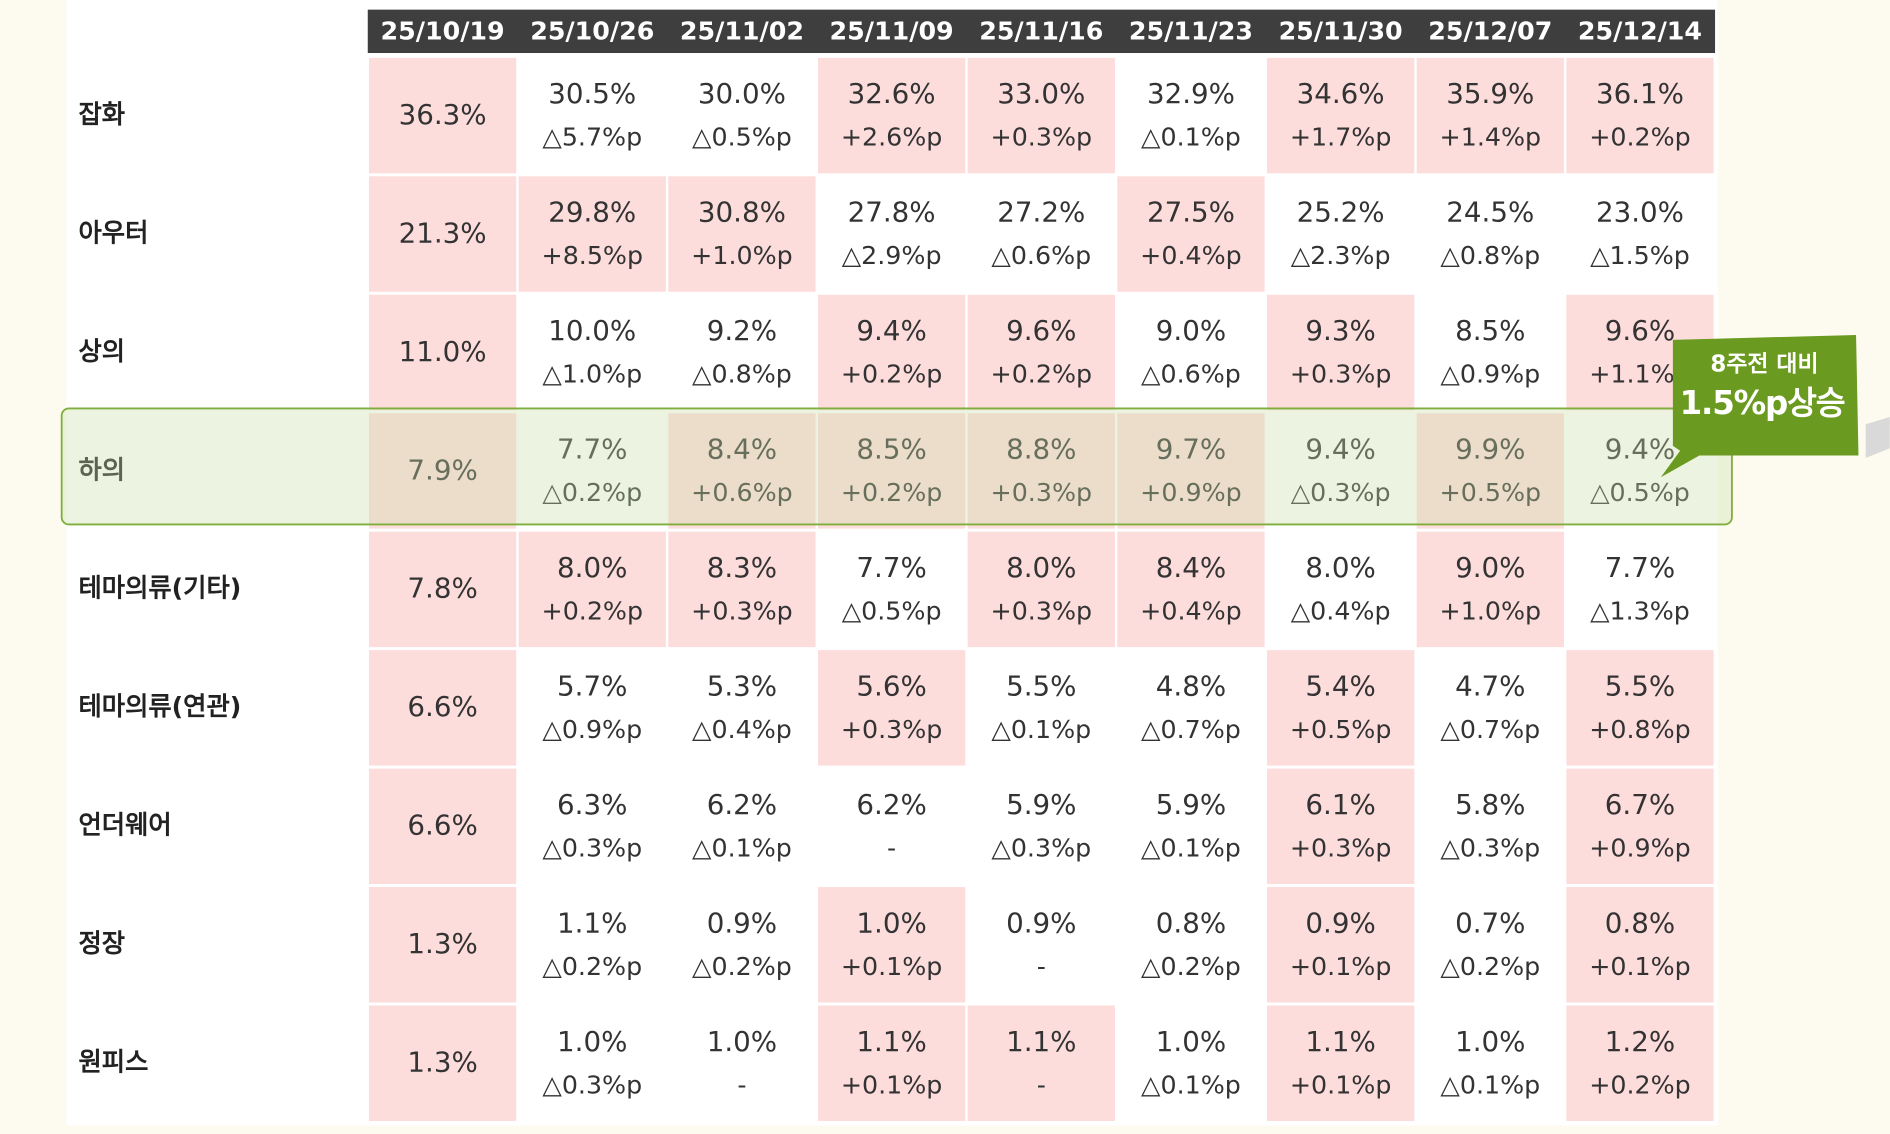  I want to click on cell-value: 27.5%, so click(1191, 212).